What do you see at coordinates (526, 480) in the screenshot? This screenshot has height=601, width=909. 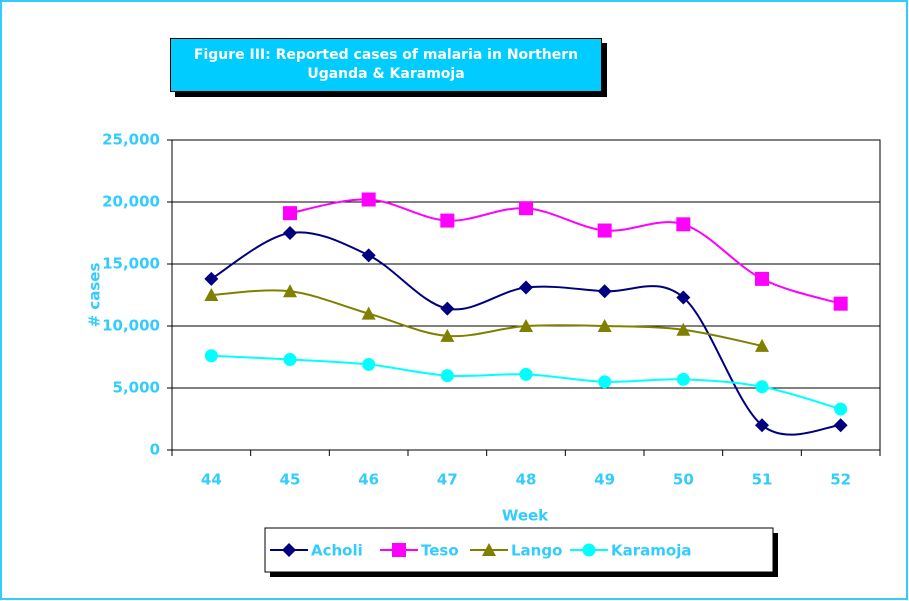 I see `x-tick-label: 48` at bounding box center [526, 480].